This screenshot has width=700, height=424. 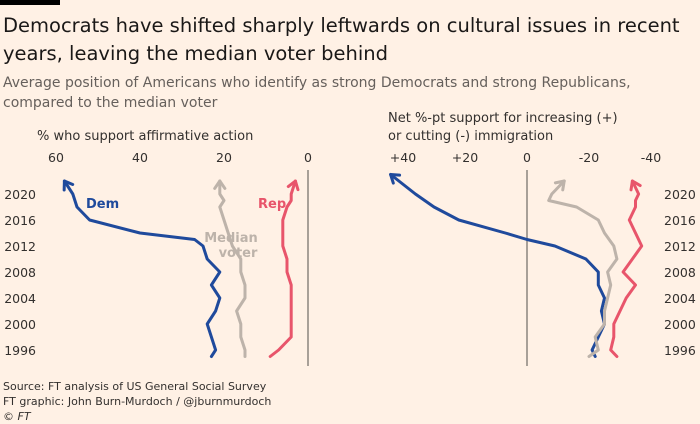 I want to click on right-panel-x-tick-label: +20, so click(x=465, y=157).